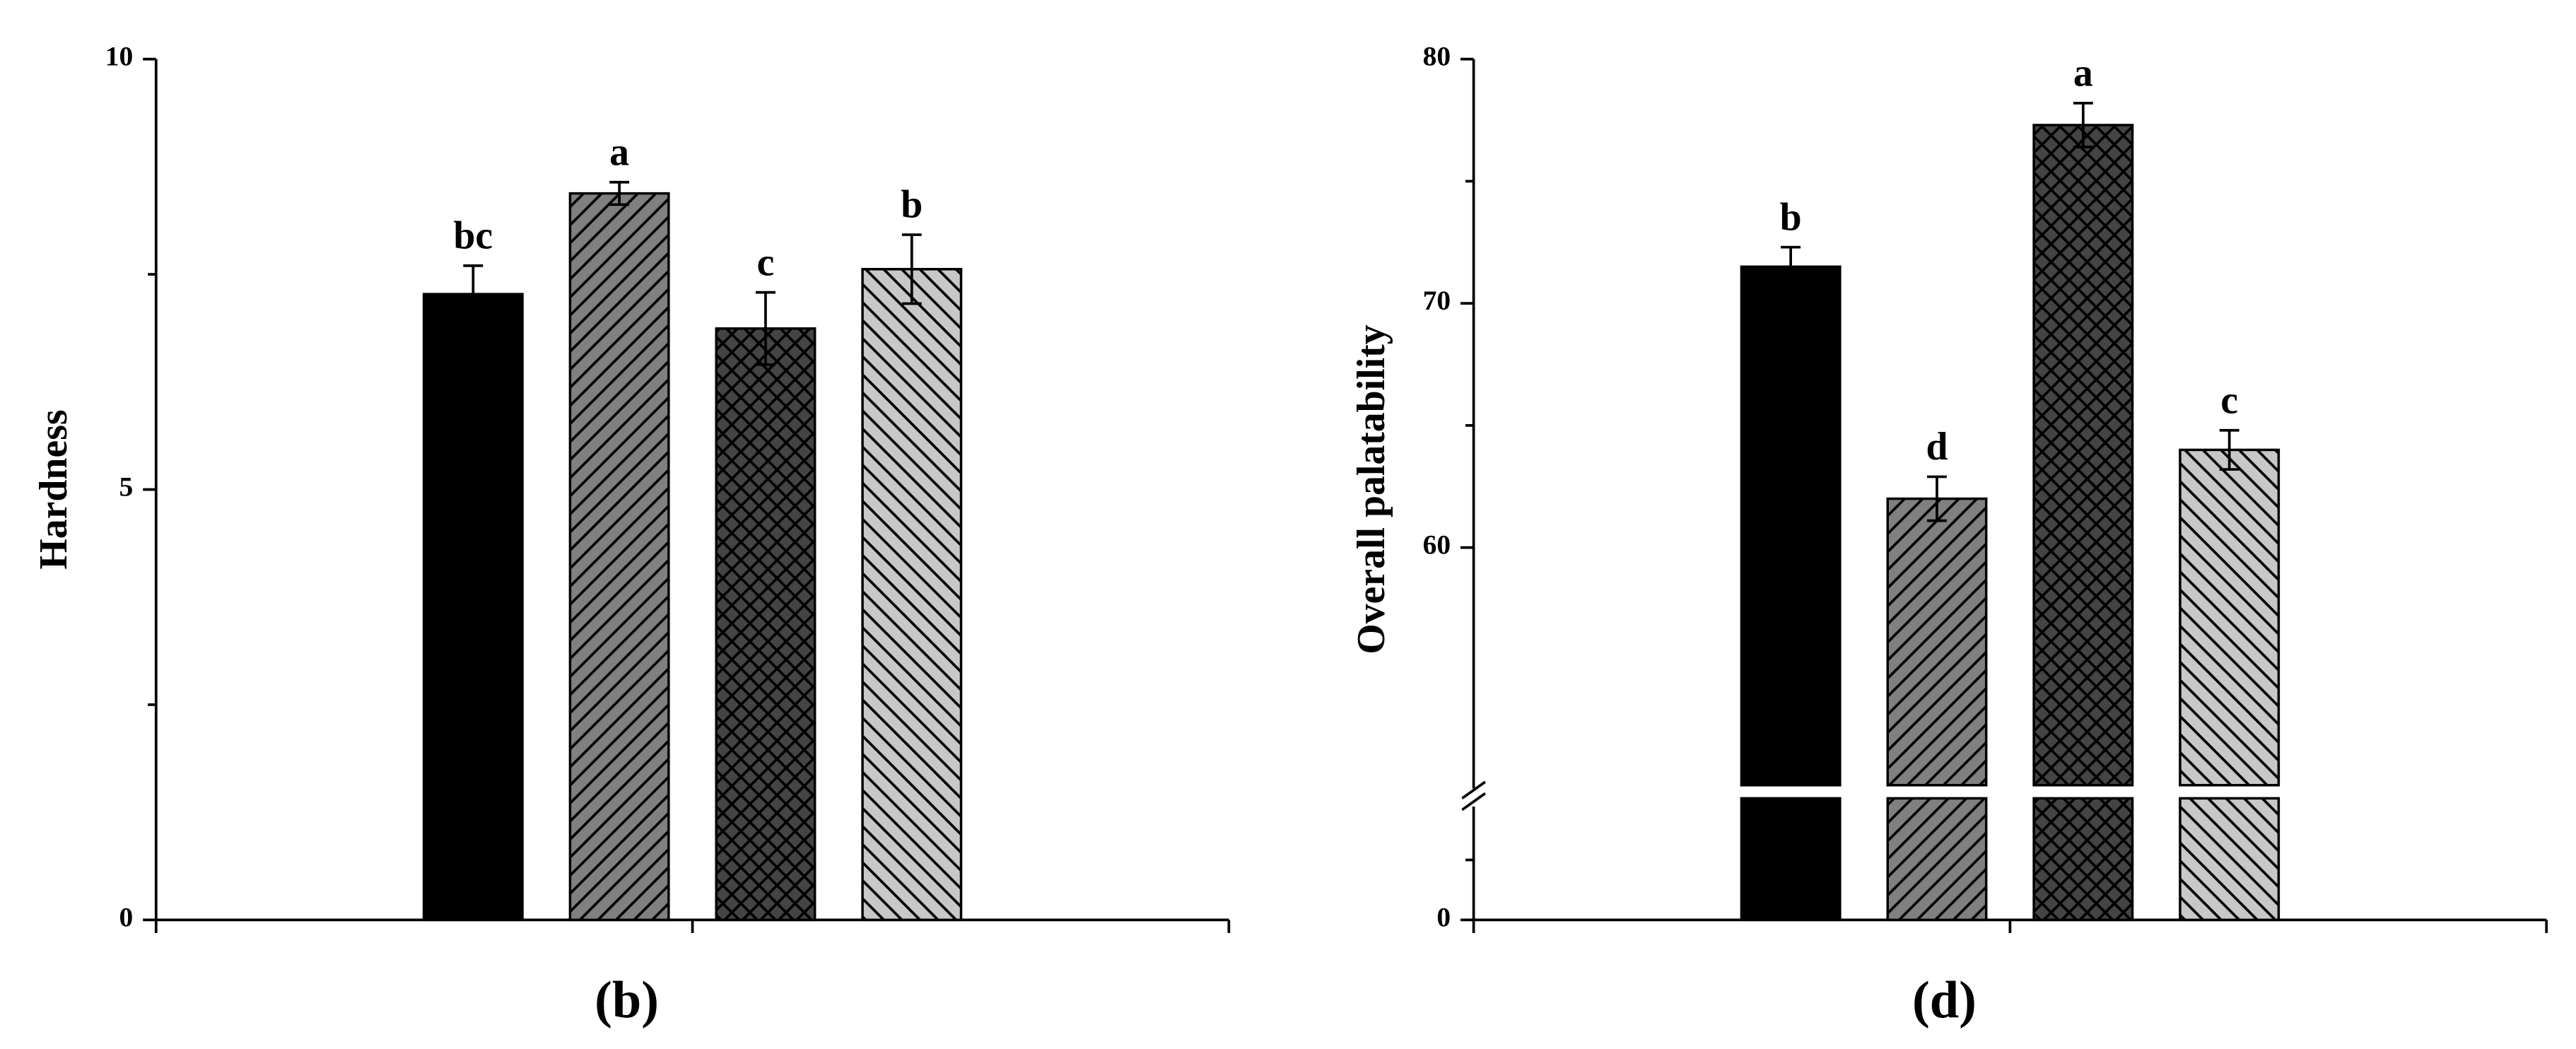 The height and width of the screenshot is (1049, 2576). Describe the element at coordinates (1437, 545) in the screenshot. I see `y-tick-label: 60` at that location.